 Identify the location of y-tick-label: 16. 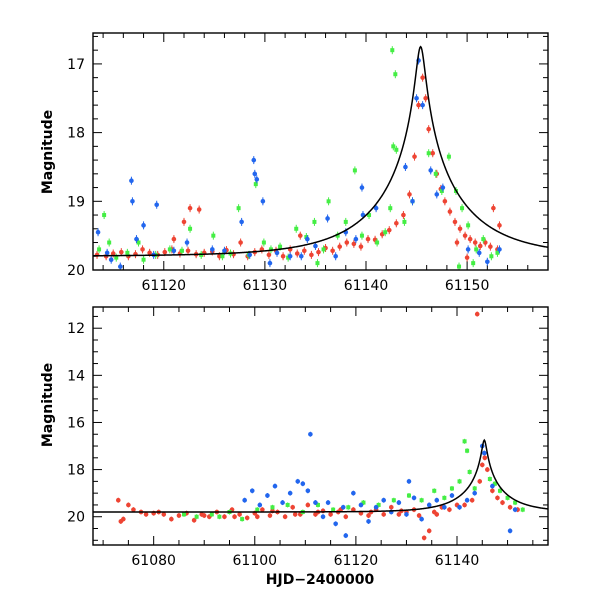
(76, 423).